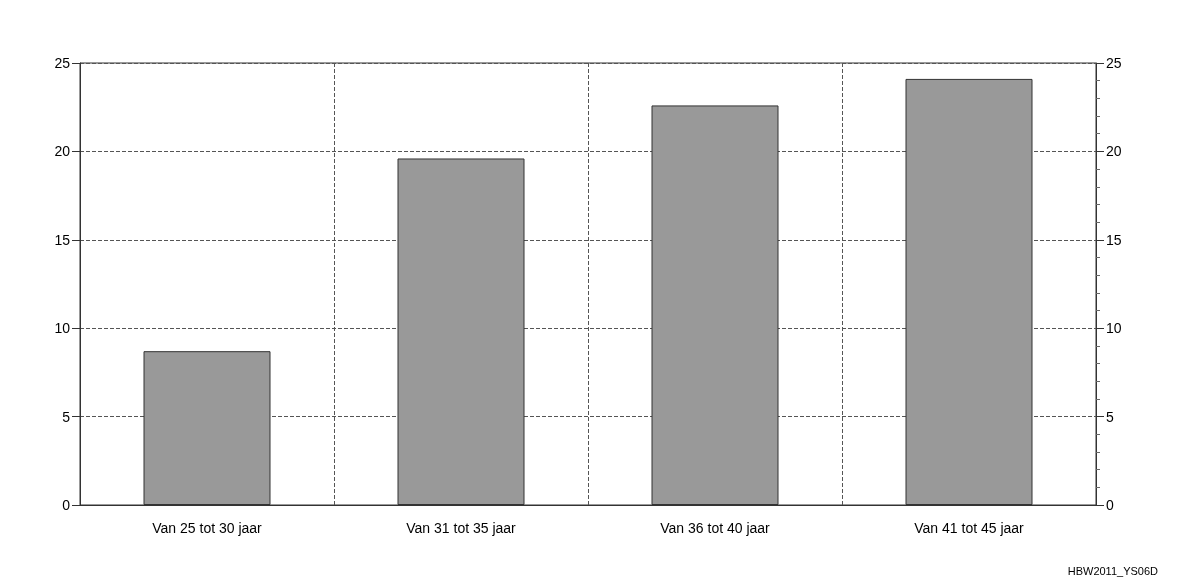  What do you see at coordinates (62, 151) in the screenshot?
I see `y-tick-label: 20` at bounding box center [62, 151].